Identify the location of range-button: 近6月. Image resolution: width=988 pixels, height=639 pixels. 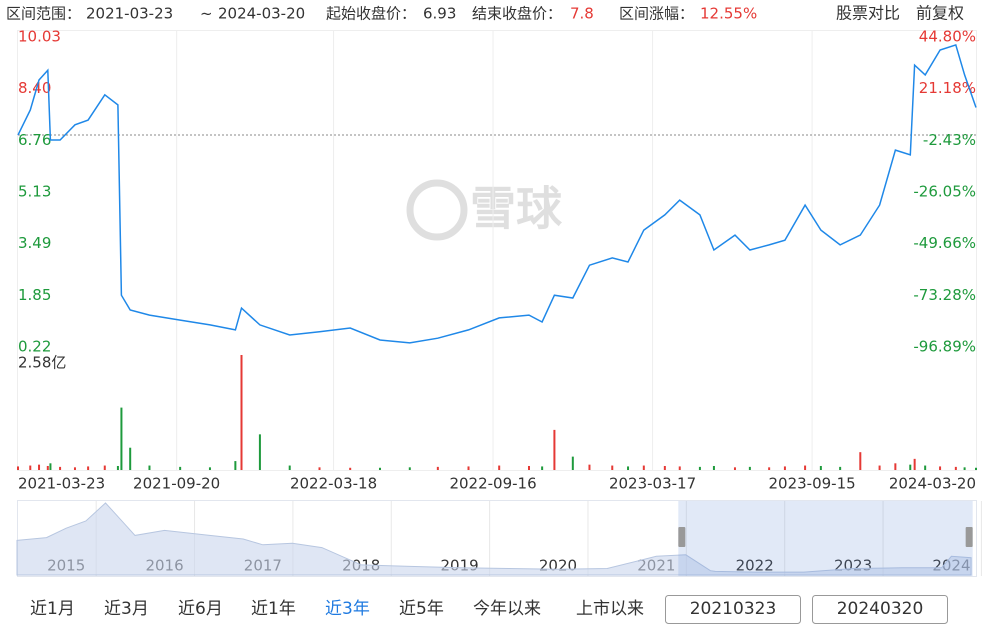
(200, 609).